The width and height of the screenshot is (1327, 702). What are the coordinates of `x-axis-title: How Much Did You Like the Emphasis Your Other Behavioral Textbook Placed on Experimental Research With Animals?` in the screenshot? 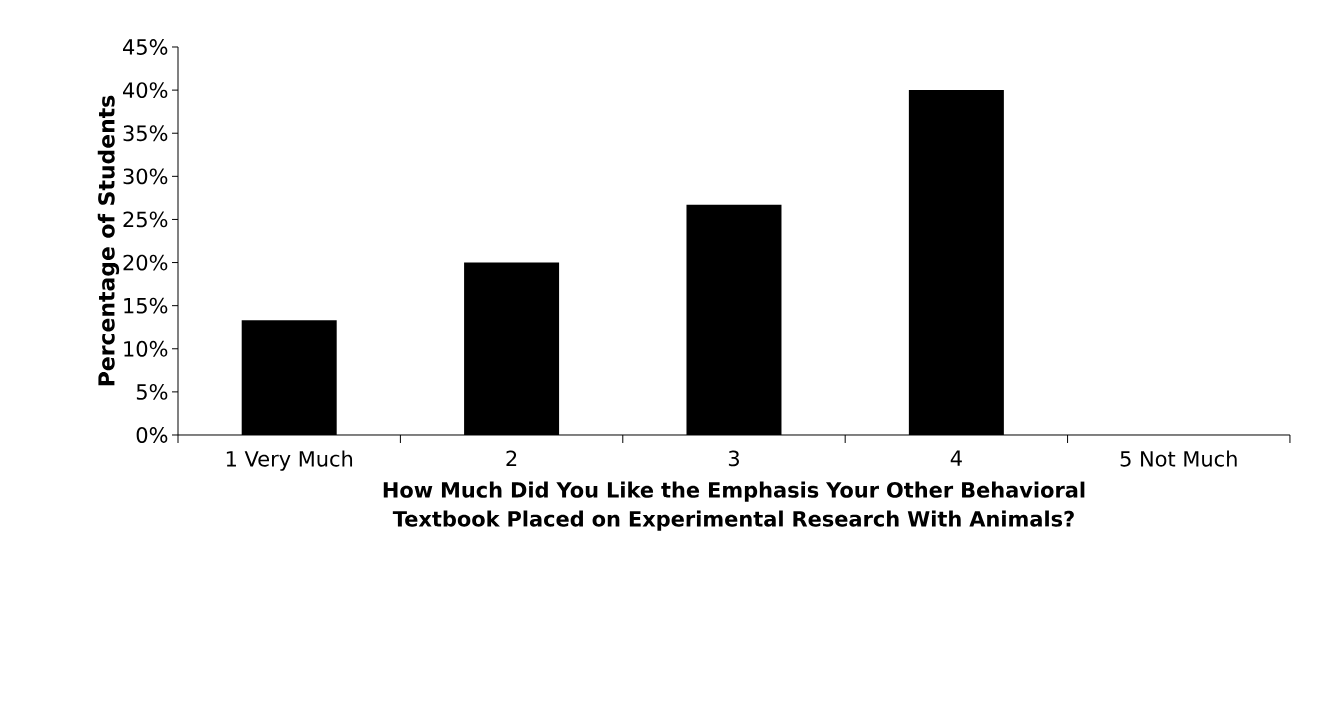 It's located at (734, 506).